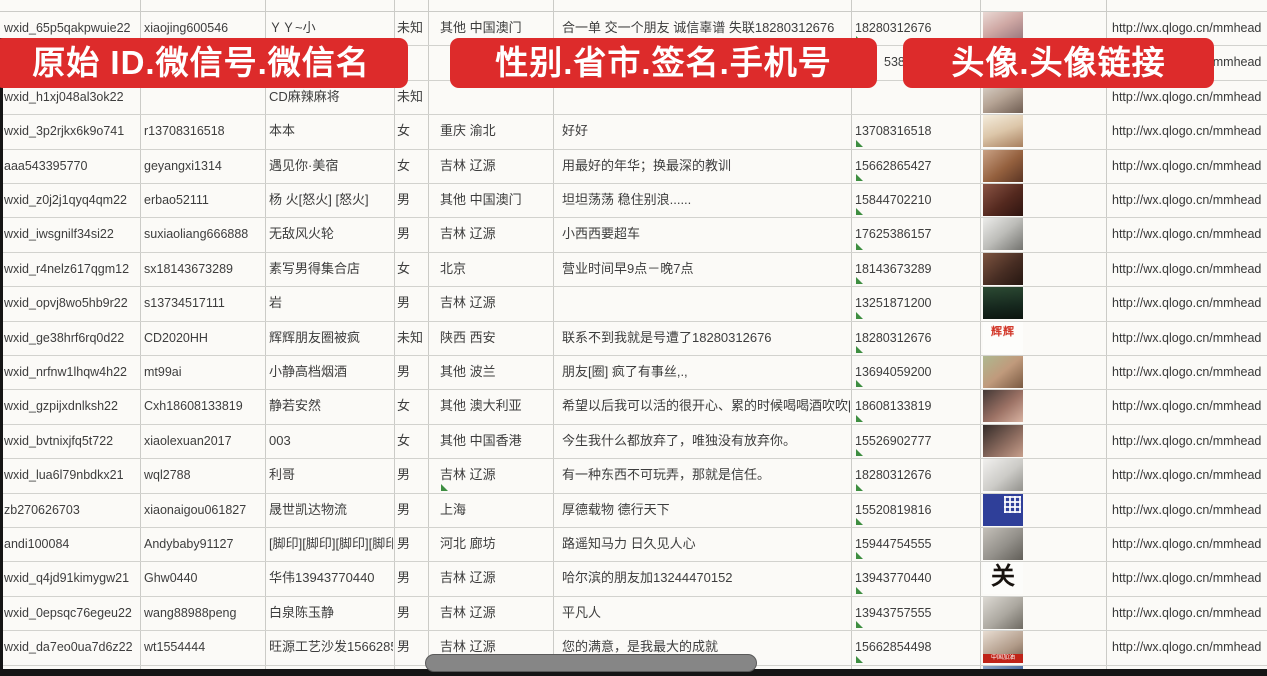  What do you see at coordinates (71, 234) in the screenshot?
I see `cell-wxid: wxid_iwsgnilf34si22` at bounding box center [71, 234].